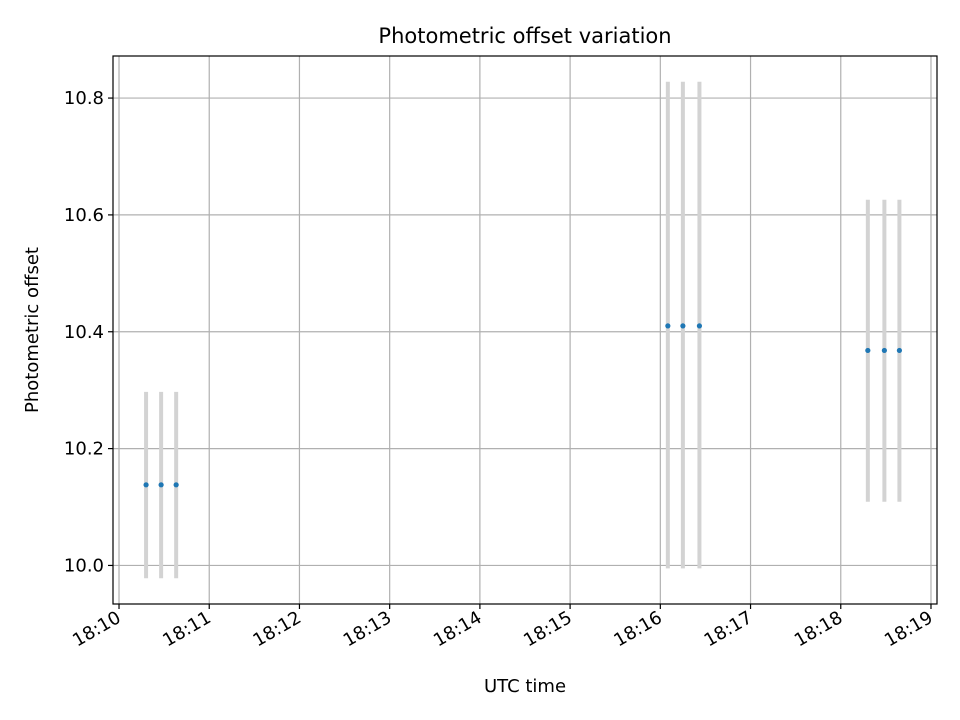 The height and width of the screenshot is (720, 960). Describe the element at coordinates (84, 449) in the screenshot. I see `y-tick-label: 10.2` at that location.